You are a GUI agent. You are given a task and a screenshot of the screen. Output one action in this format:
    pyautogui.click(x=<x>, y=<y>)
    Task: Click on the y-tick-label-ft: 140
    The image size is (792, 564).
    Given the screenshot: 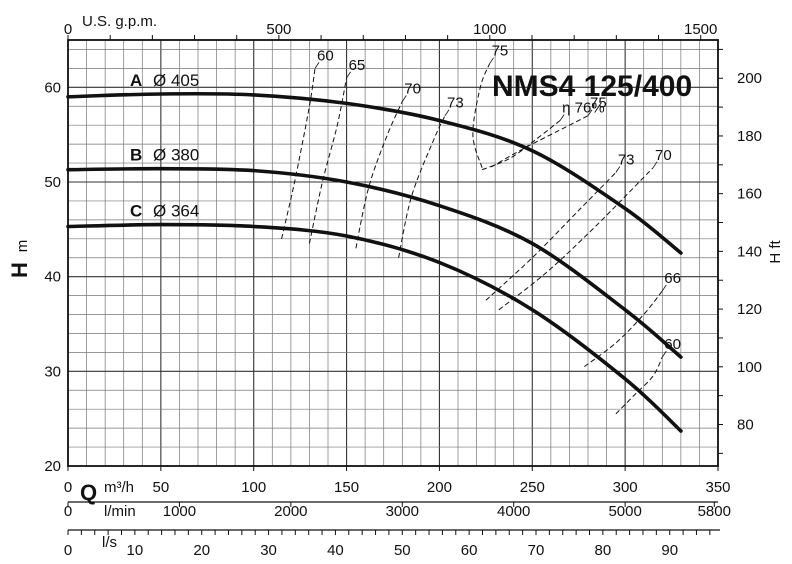 What is the action you would take?
    pyautogui.click(x=749, y=251)
    